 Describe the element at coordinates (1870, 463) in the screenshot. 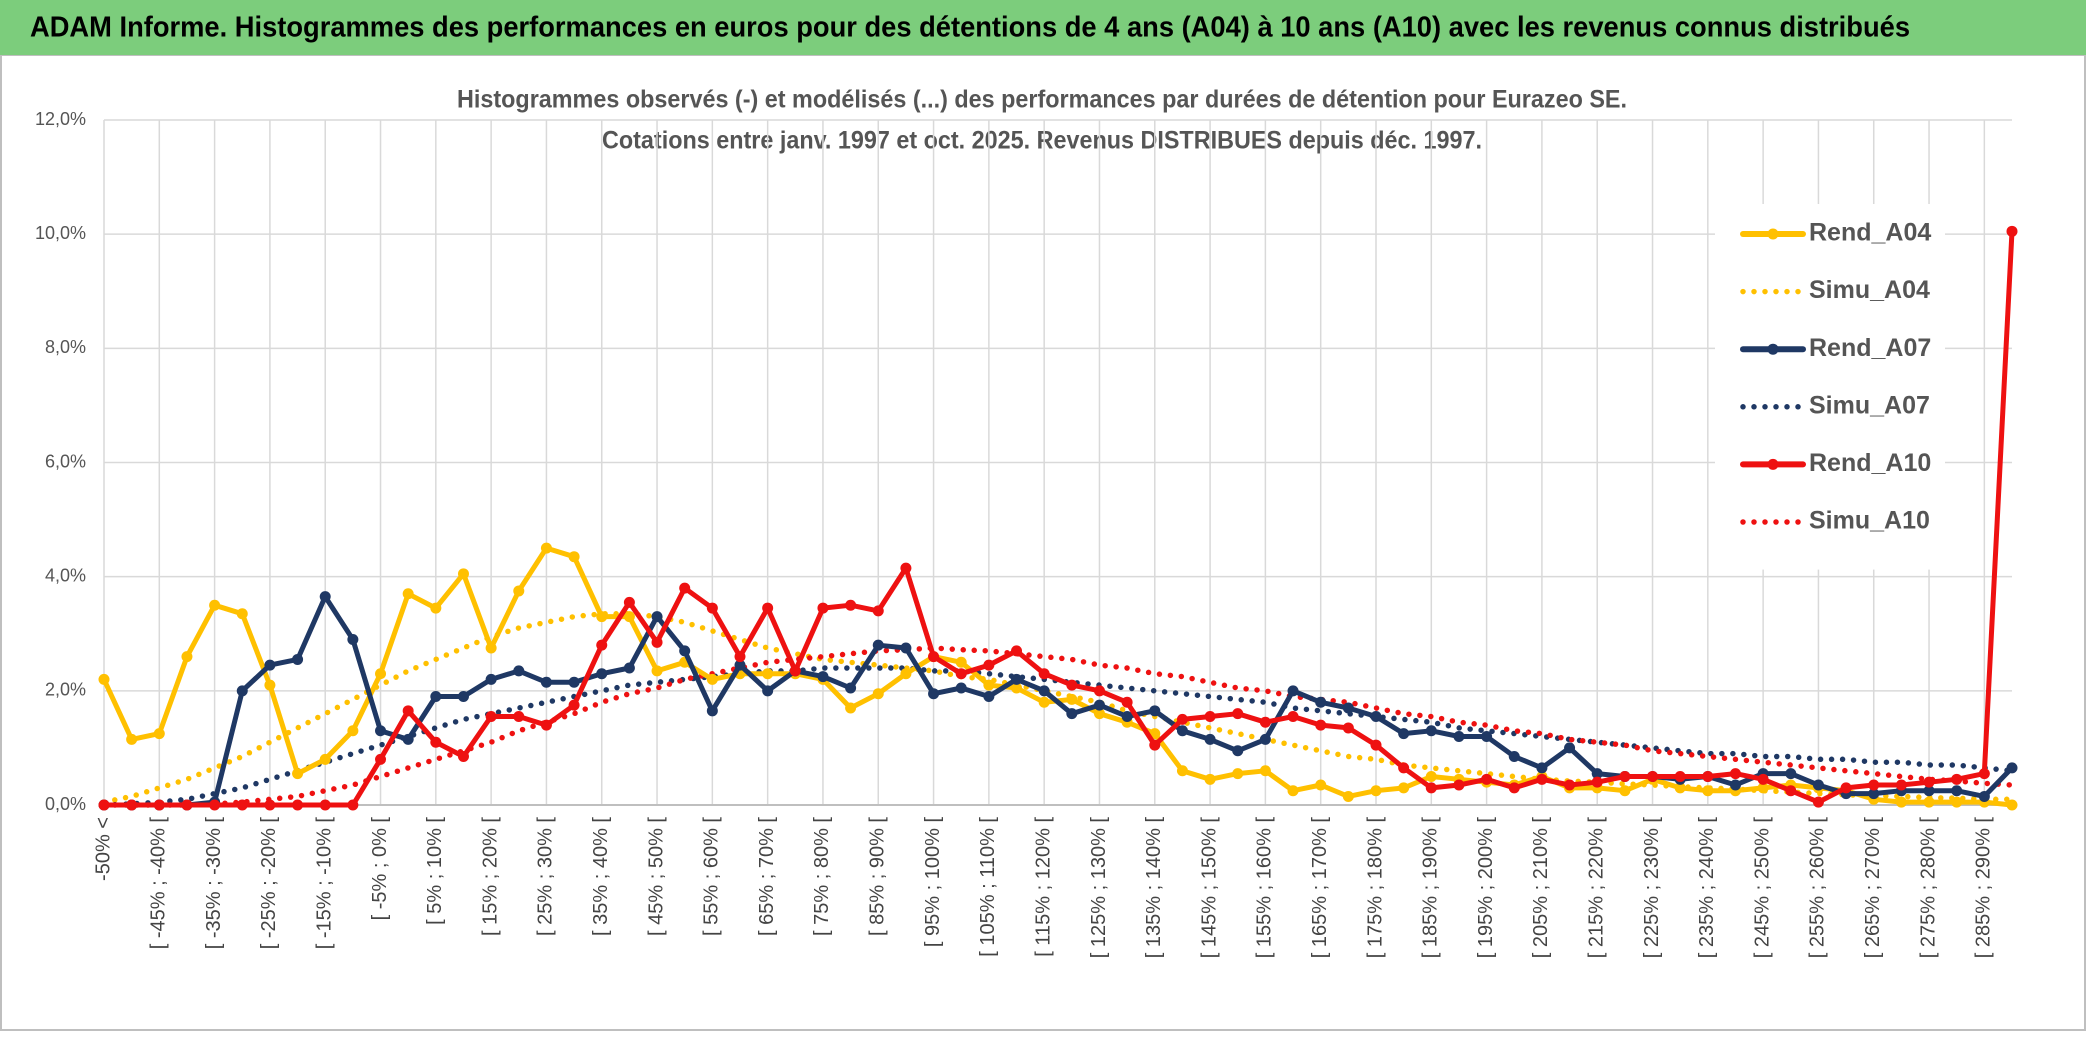

I see `legend-label: Rend_A10` at that location.